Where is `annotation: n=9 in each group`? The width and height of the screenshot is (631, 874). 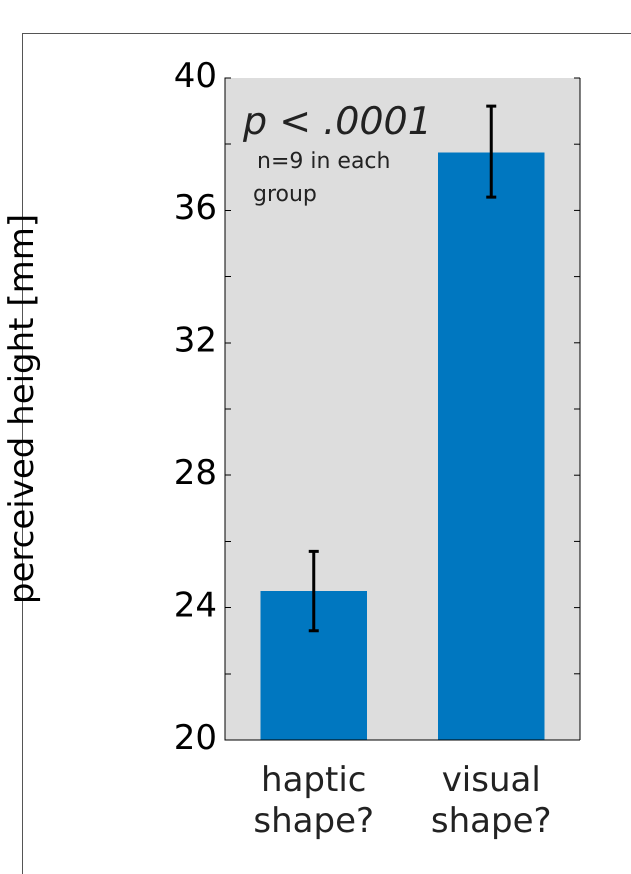
annotation: n=9 in each group is located at coordinates (321, 178).